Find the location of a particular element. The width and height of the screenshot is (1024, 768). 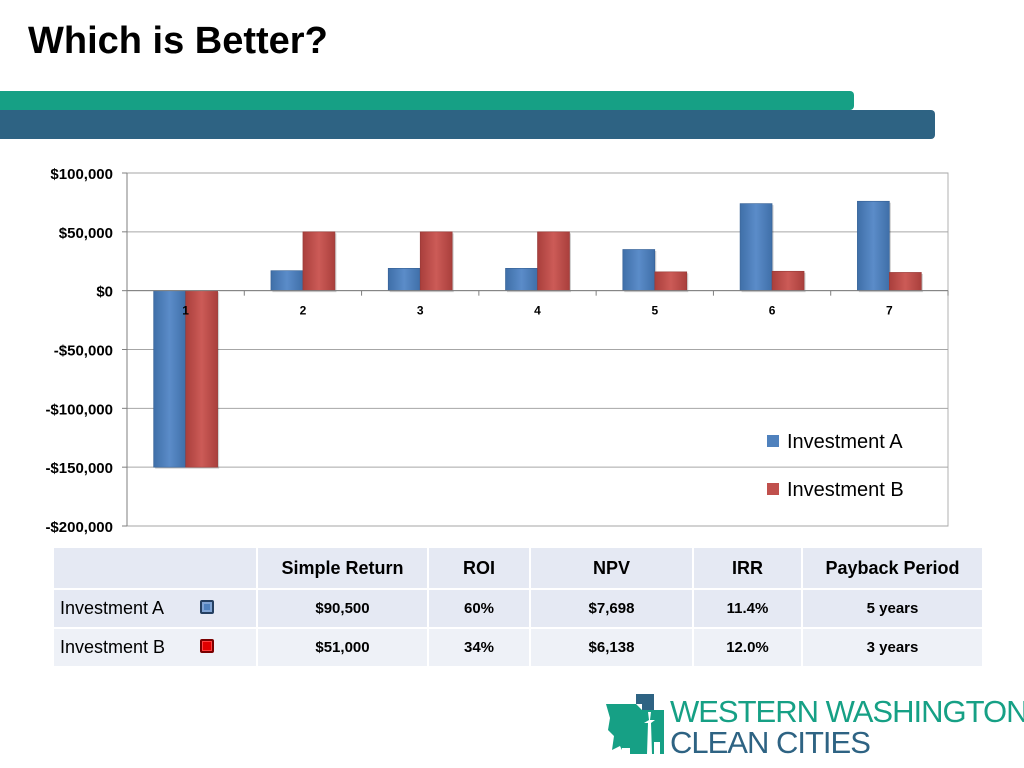

y-tick-label: -$200,000 is located at coordinates (79, 527).